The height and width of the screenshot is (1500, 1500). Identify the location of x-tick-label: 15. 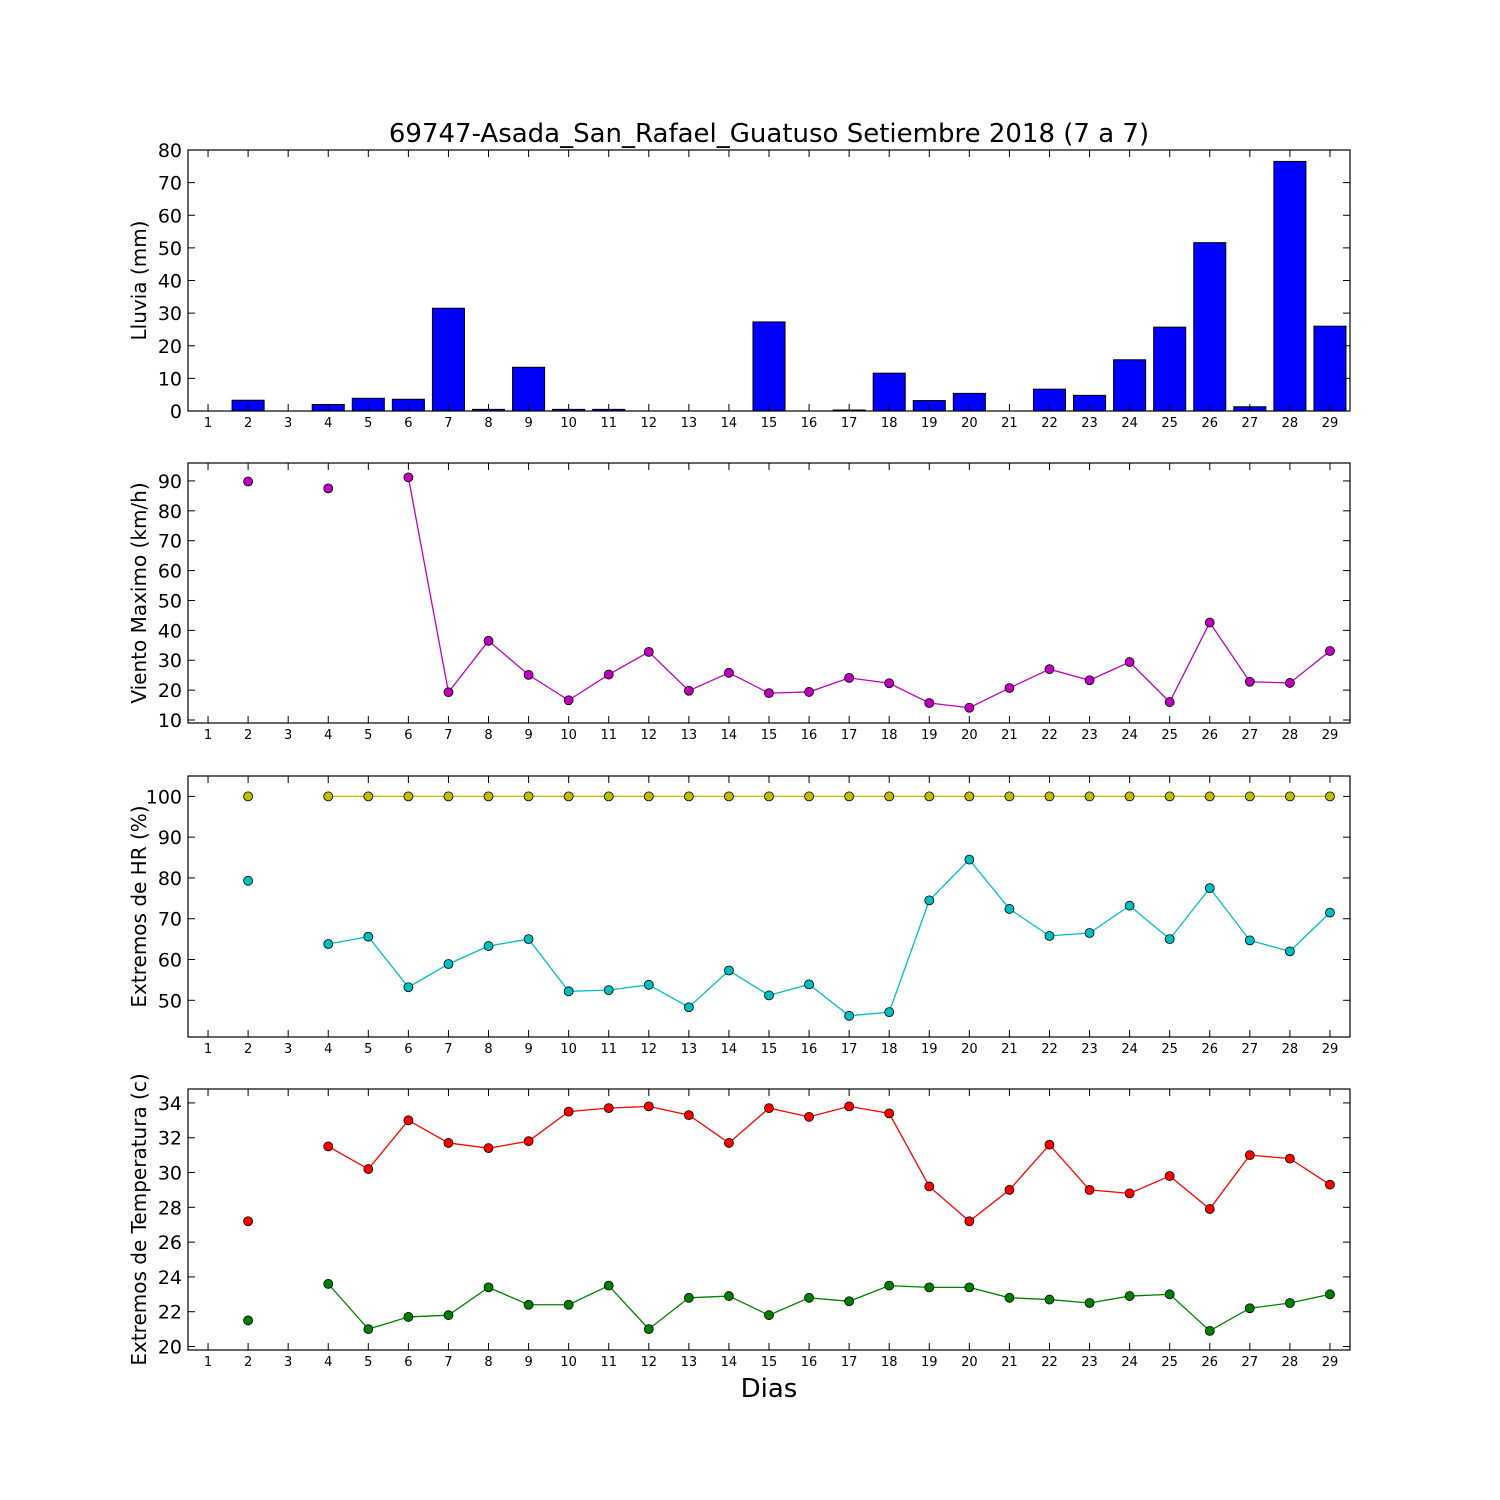
(769, 1362).